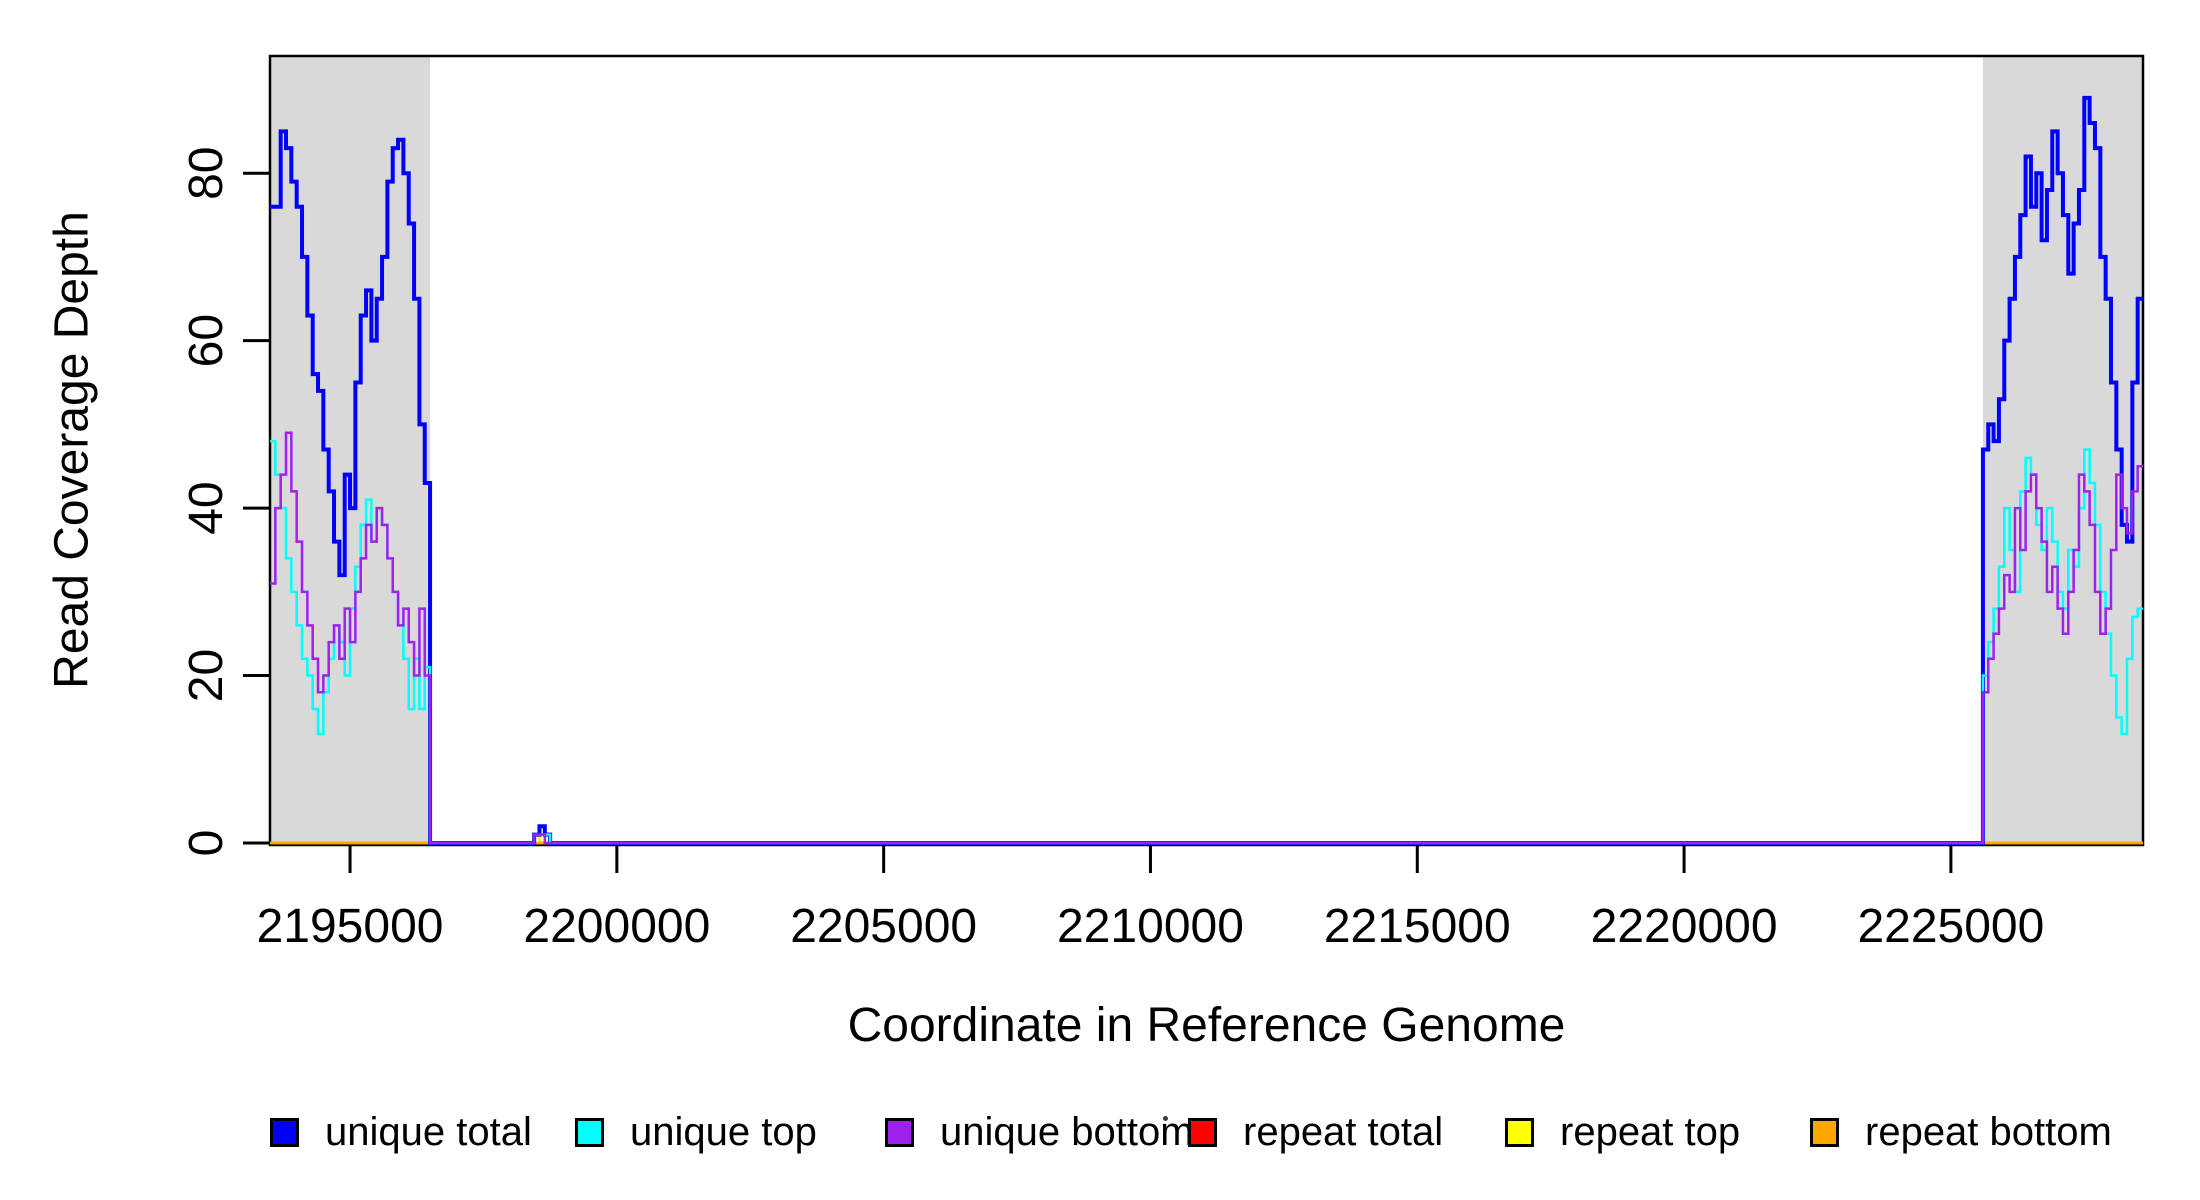 The height and width of the screenshot is (1200, 2200). Describe the element at coordinates (206, 507) in the screenshot. I see `y-tick-label: 40` at that location.